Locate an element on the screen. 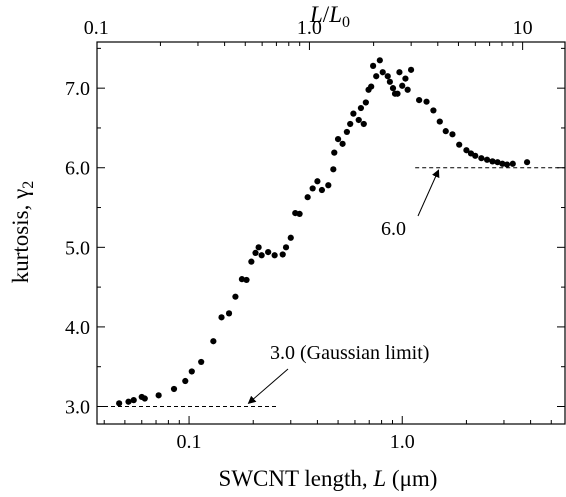  annotation-label: 6.0 is located at coordinates (393, 229).